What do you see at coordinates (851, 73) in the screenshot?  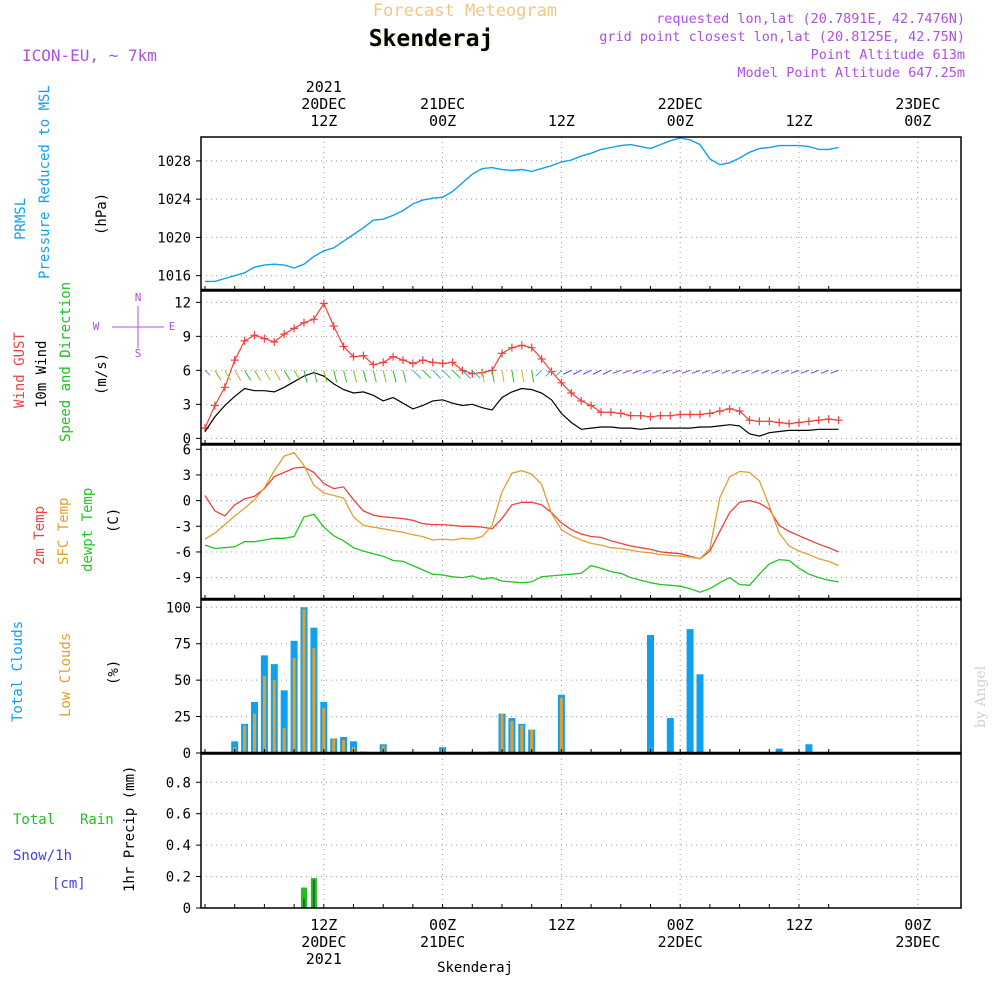 I see `model-point-altitude: Model Point Altitude 647.25m` at bounding box center [851, 73].